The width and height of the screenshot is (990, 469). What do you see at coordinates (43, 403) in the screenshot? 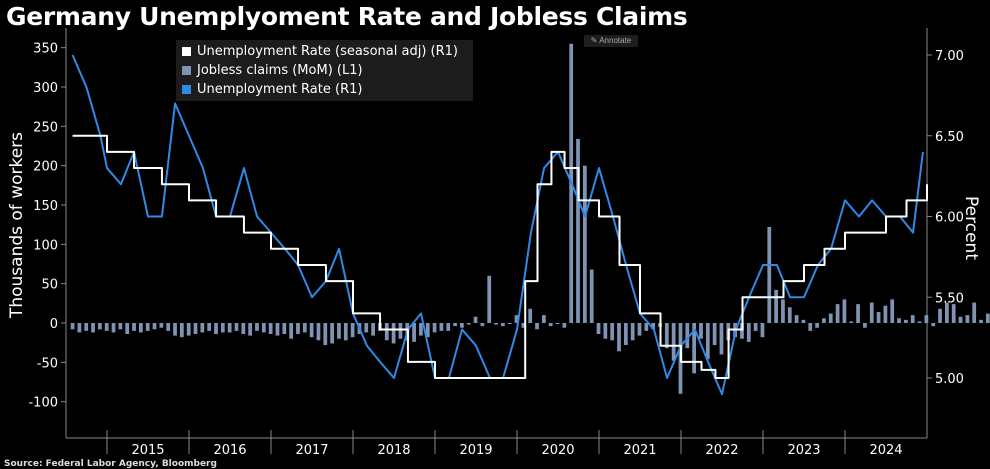
I see `left-tick-label: -100` at bounding box center [43, 403].